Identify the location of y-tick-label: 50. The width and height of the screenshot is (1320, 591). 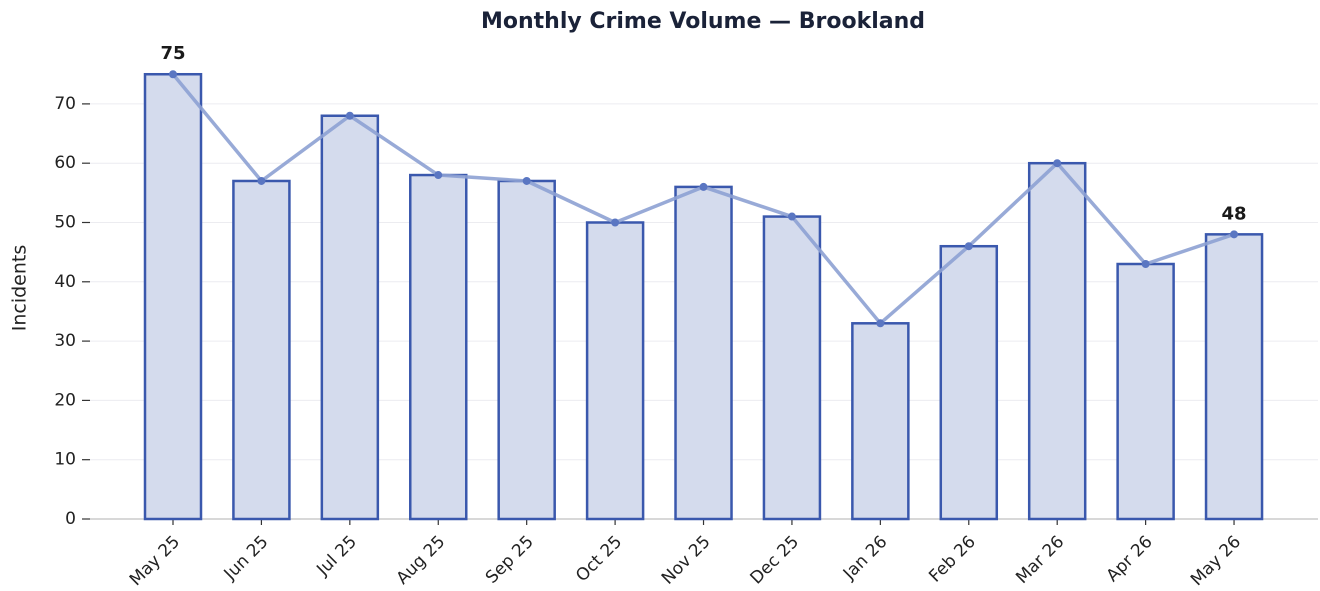
(65, 222).